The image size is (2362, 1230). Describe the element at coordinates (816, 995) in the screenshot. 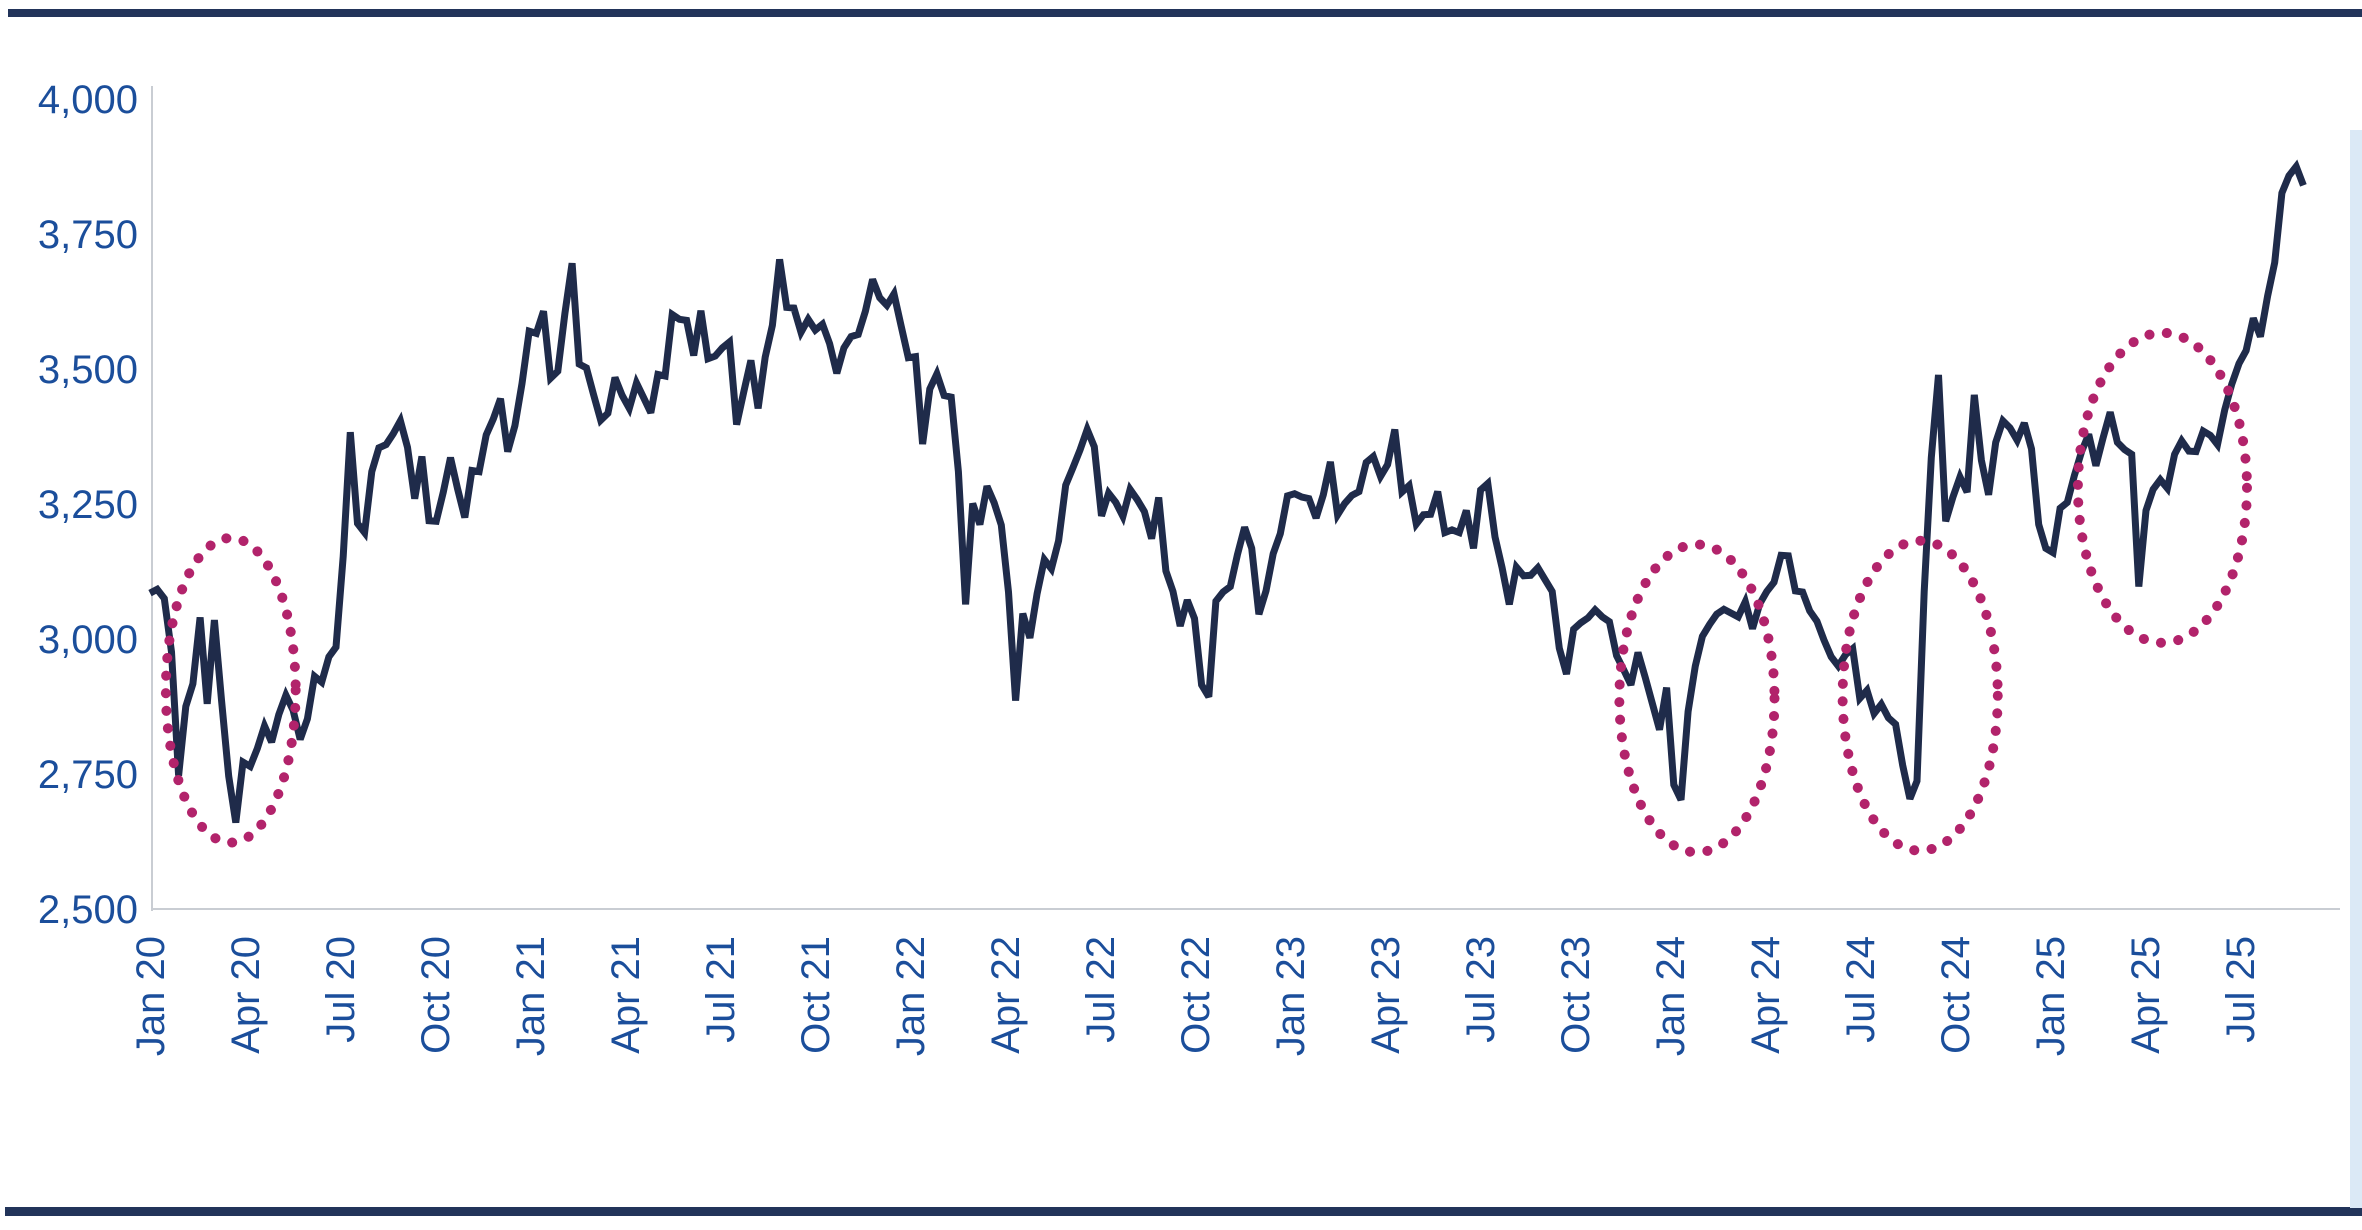

I see `x-axis-tick-label: Oct 21` at that location.